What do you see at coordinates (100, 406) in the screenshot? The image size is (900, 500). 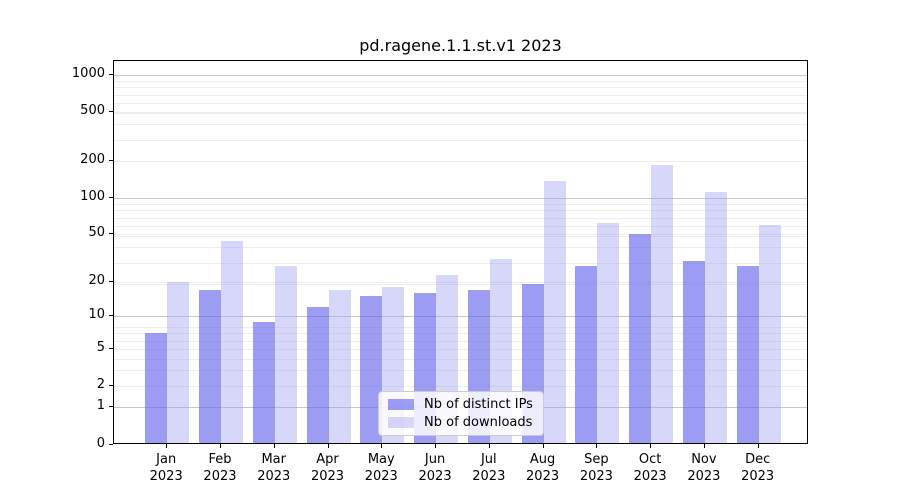 I see `y-tick-label: 1` at bounding box center [100, 406].